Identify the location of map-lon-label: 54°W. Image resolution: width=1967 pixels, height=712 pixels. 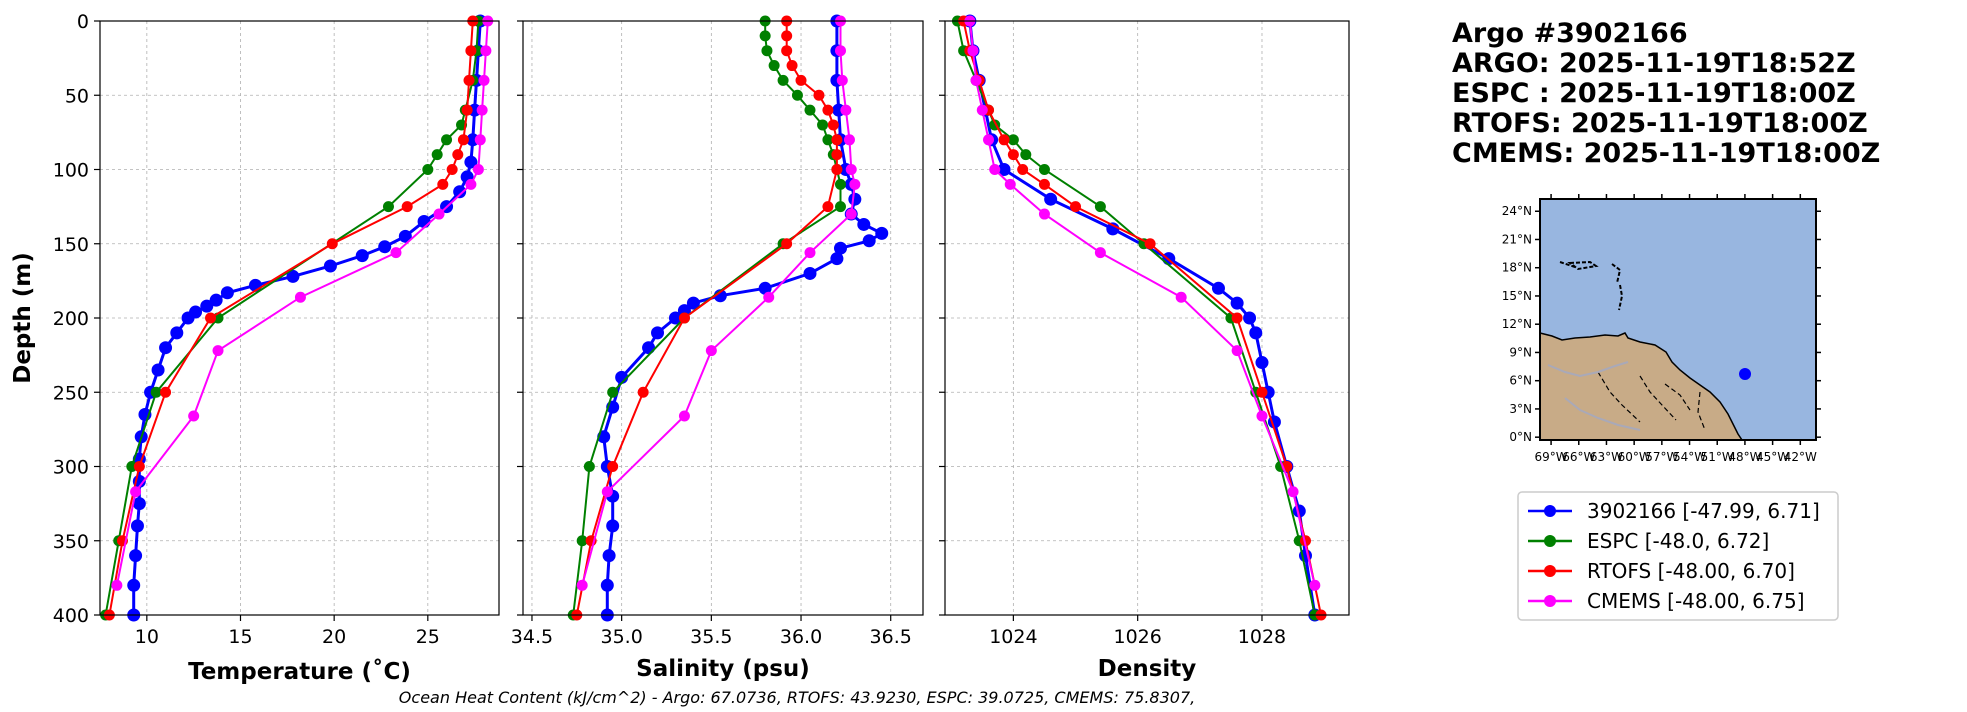
(1689, 457).